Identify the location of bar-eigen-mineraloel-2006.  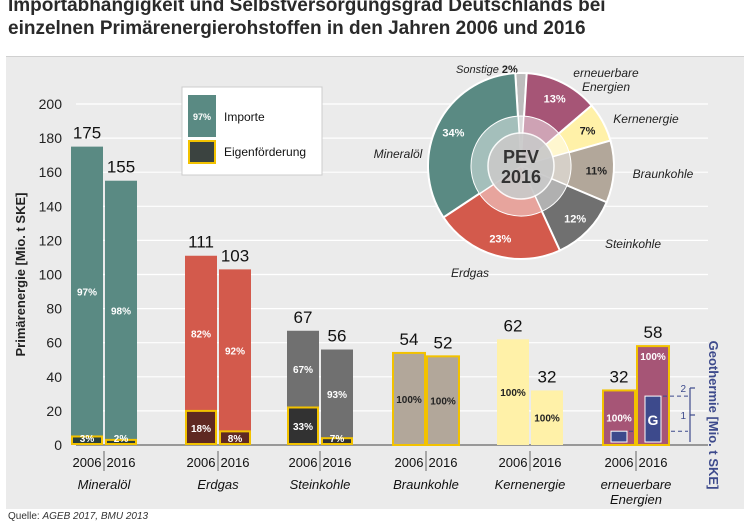
(87, 440).